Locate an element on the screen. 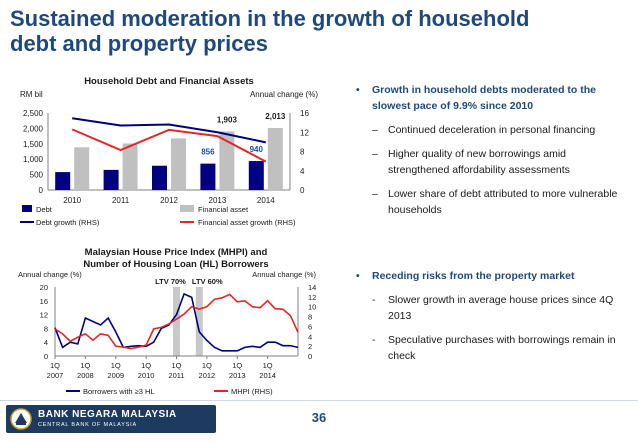 This screenshot has width=638, height=442. chart1-left-tick-label: 1,500 is located at coordinates (33, 144).